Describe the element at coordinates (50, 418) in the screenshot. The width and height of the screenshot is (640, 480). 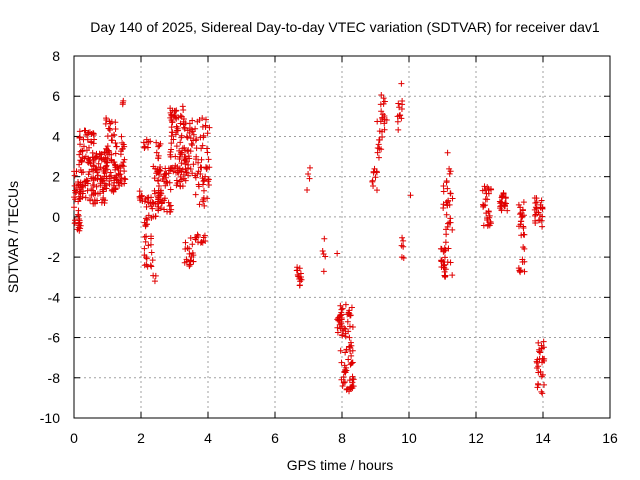
I see `y-tick-label: -10` at that location.